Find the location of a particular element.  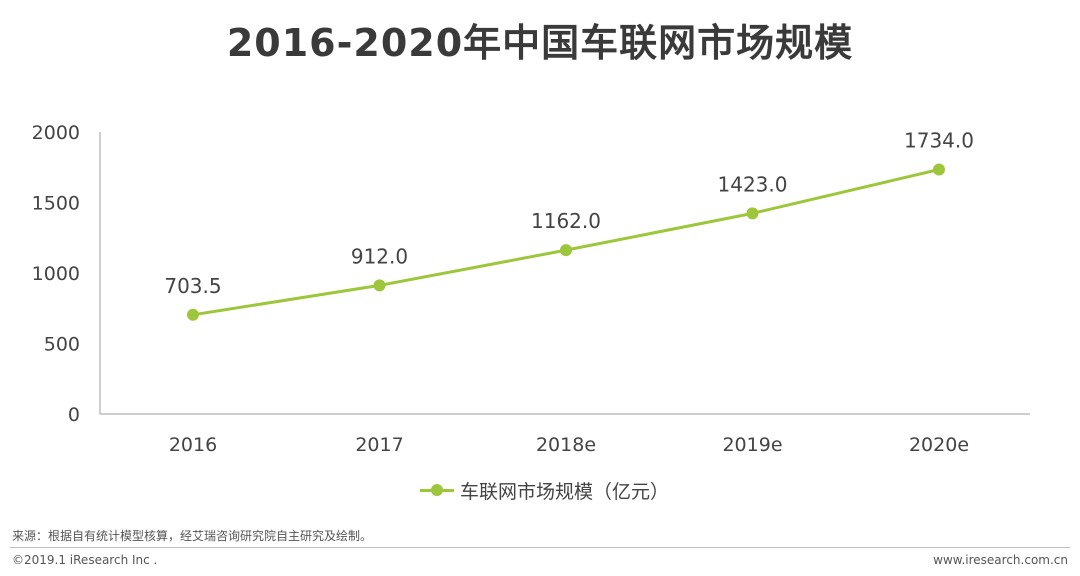

x-tick-label: 2020e is located at coordinates (939, 445).